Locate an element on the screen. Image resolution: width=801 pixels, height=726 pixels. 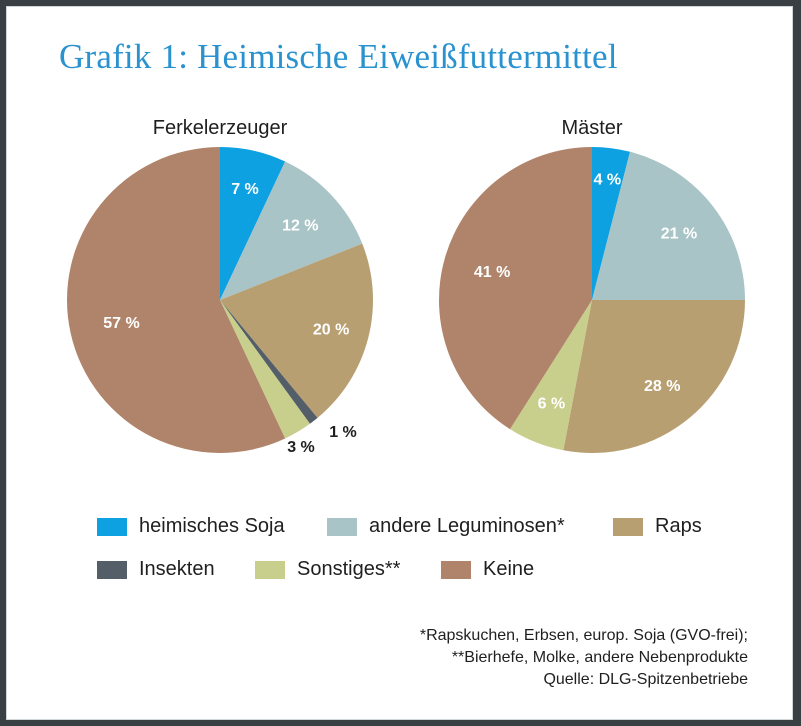
legend-item-sonstiges: Sonstiges** is located at coordinates (327, 569).